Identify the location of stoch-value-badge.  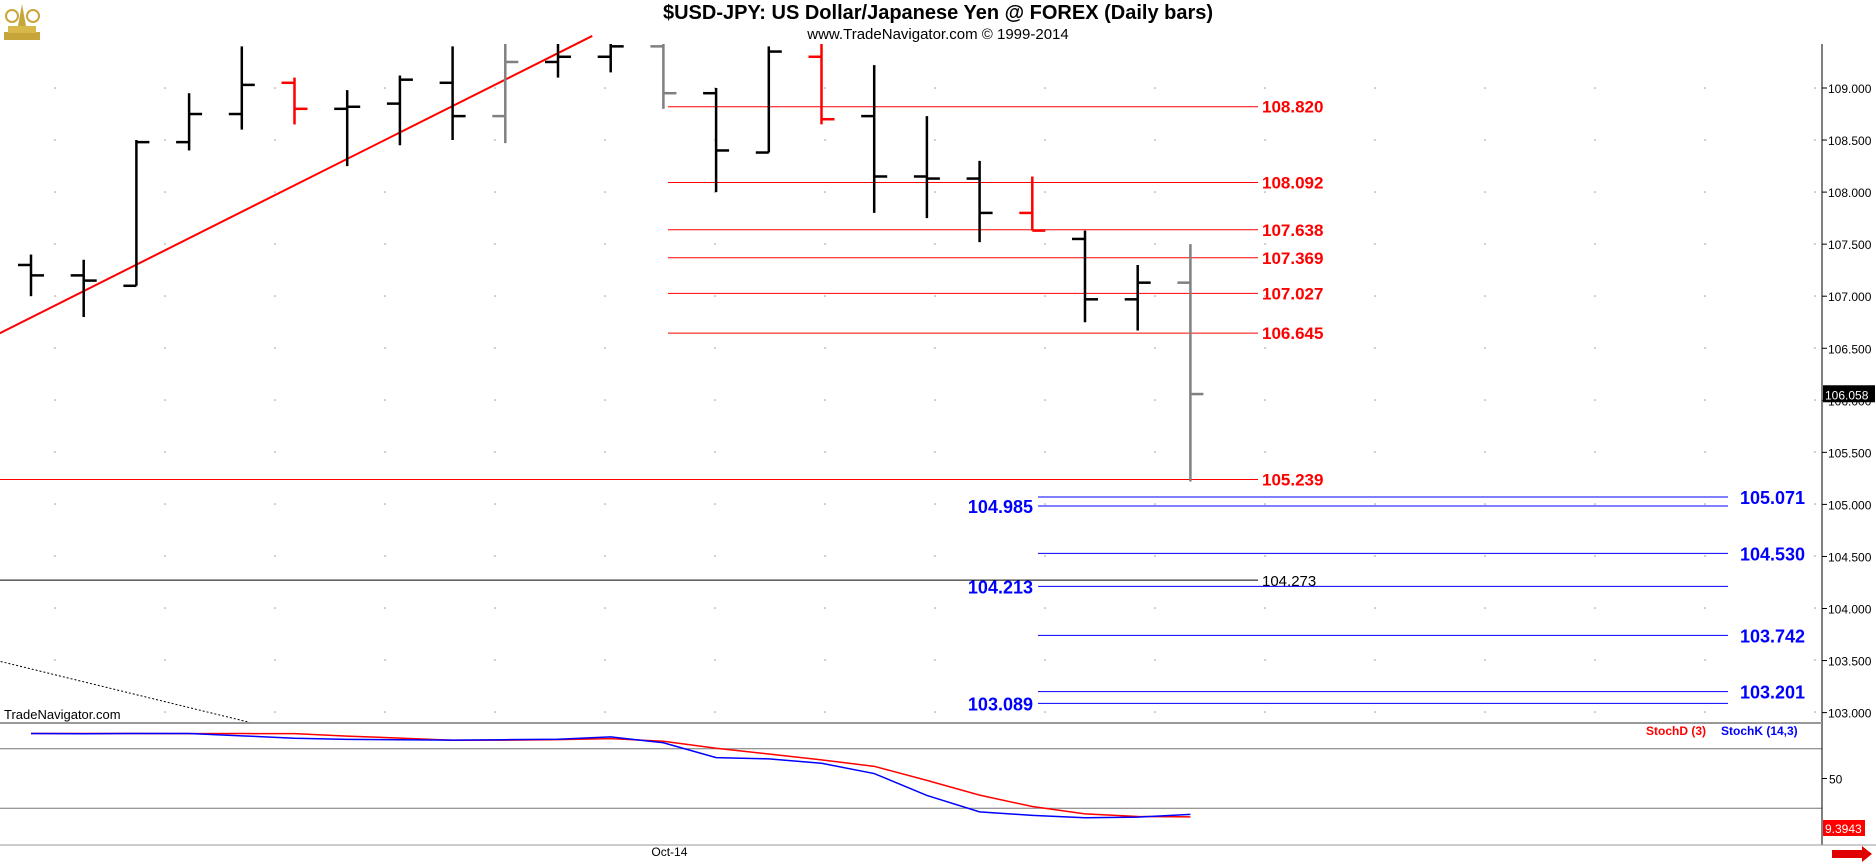
(1844, 828).